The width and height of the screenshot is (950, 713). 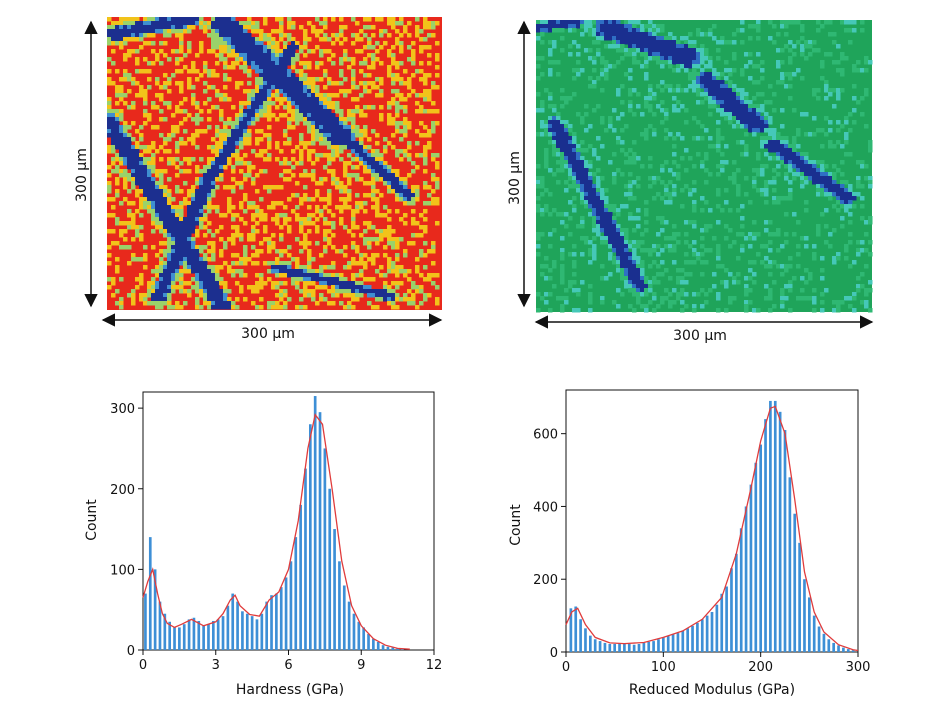 I want to click on hardness-histogram-xtick-3: 9, so click(x=361, y=665).